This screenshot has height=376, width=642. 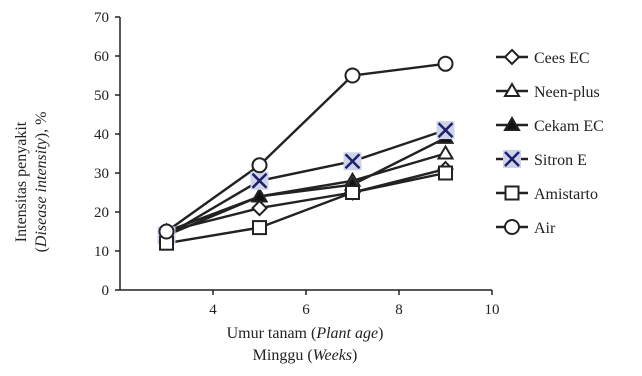 What do you see at coordinates (101, 135) in the screenshot?
I see `y-tick-label: 40` at bounding box center [101, 135].